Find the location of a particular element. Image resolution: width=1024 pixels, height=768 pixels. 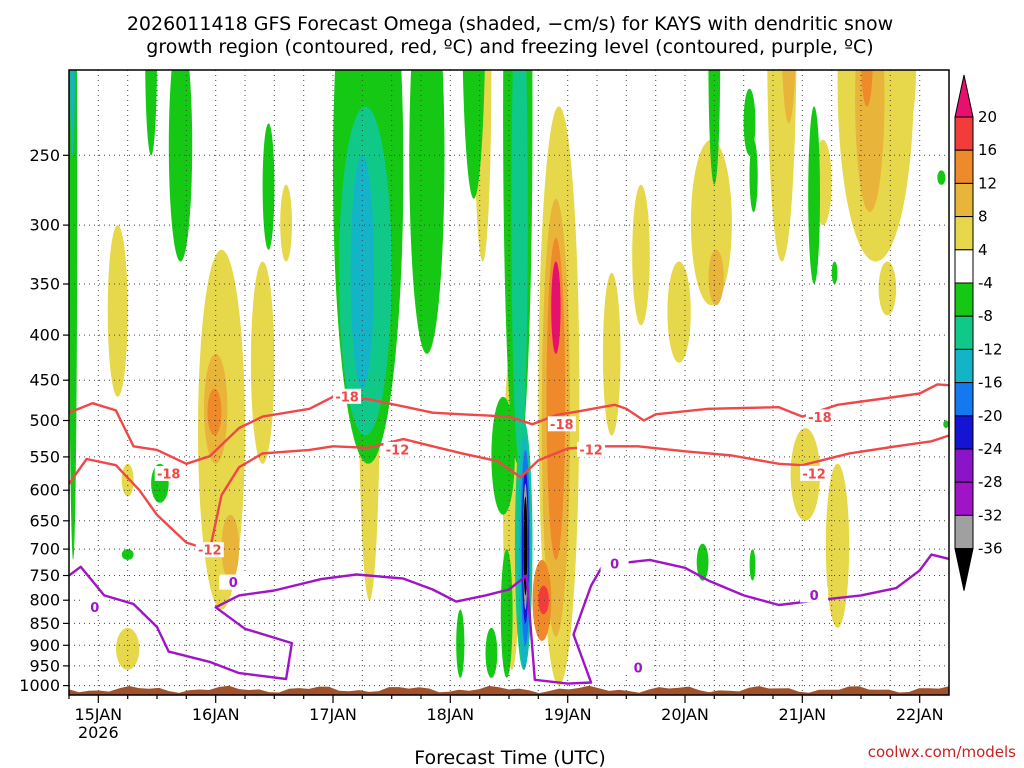

x-axis-title: Forecast Time (UTC) is located at coordinates (509, 757).